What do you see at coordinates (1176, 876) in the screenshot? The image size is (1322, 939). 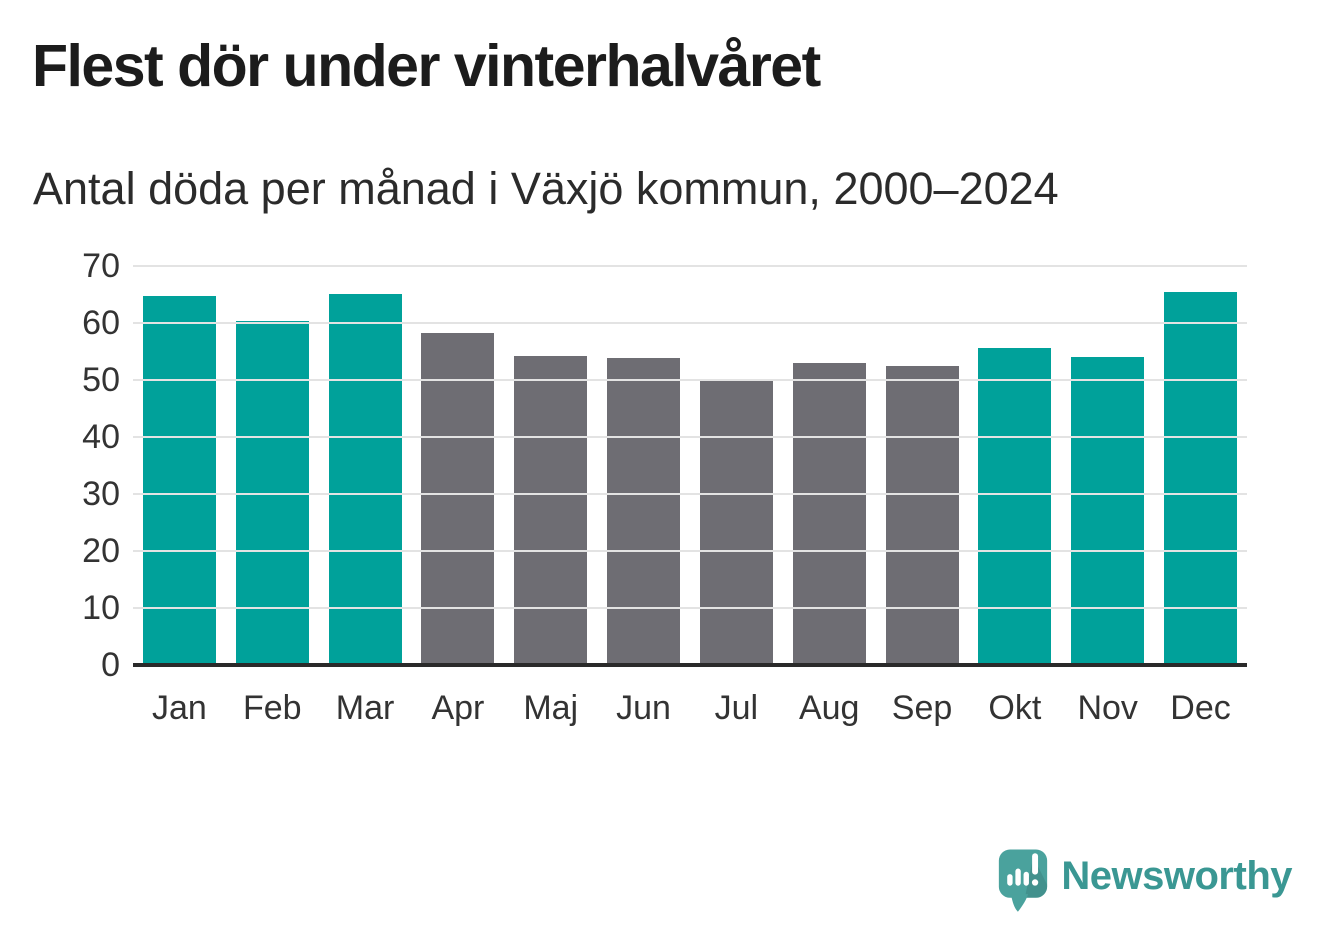 I see `newsworthy-logo-text: Newsworthy` at bounding box center [1176, 876].